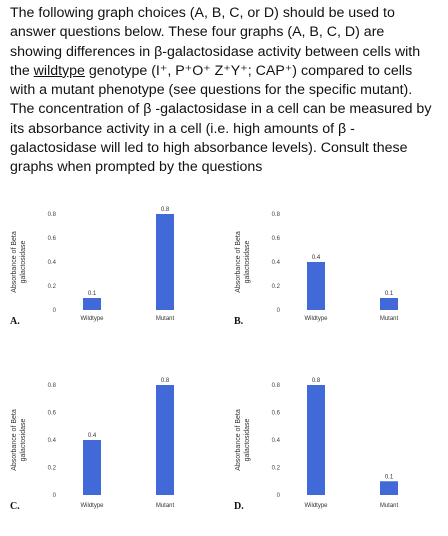  I want to click on panel-letter: C., so click(15, 506).